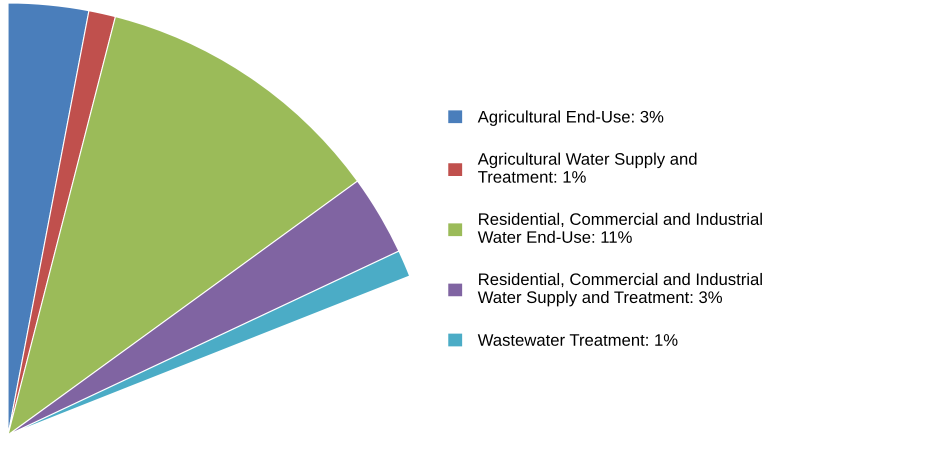  Describe the element at coordinates (571, 118) in the screenshot. I see `legend-label: Agricultural End-Use: 3%` at that location.